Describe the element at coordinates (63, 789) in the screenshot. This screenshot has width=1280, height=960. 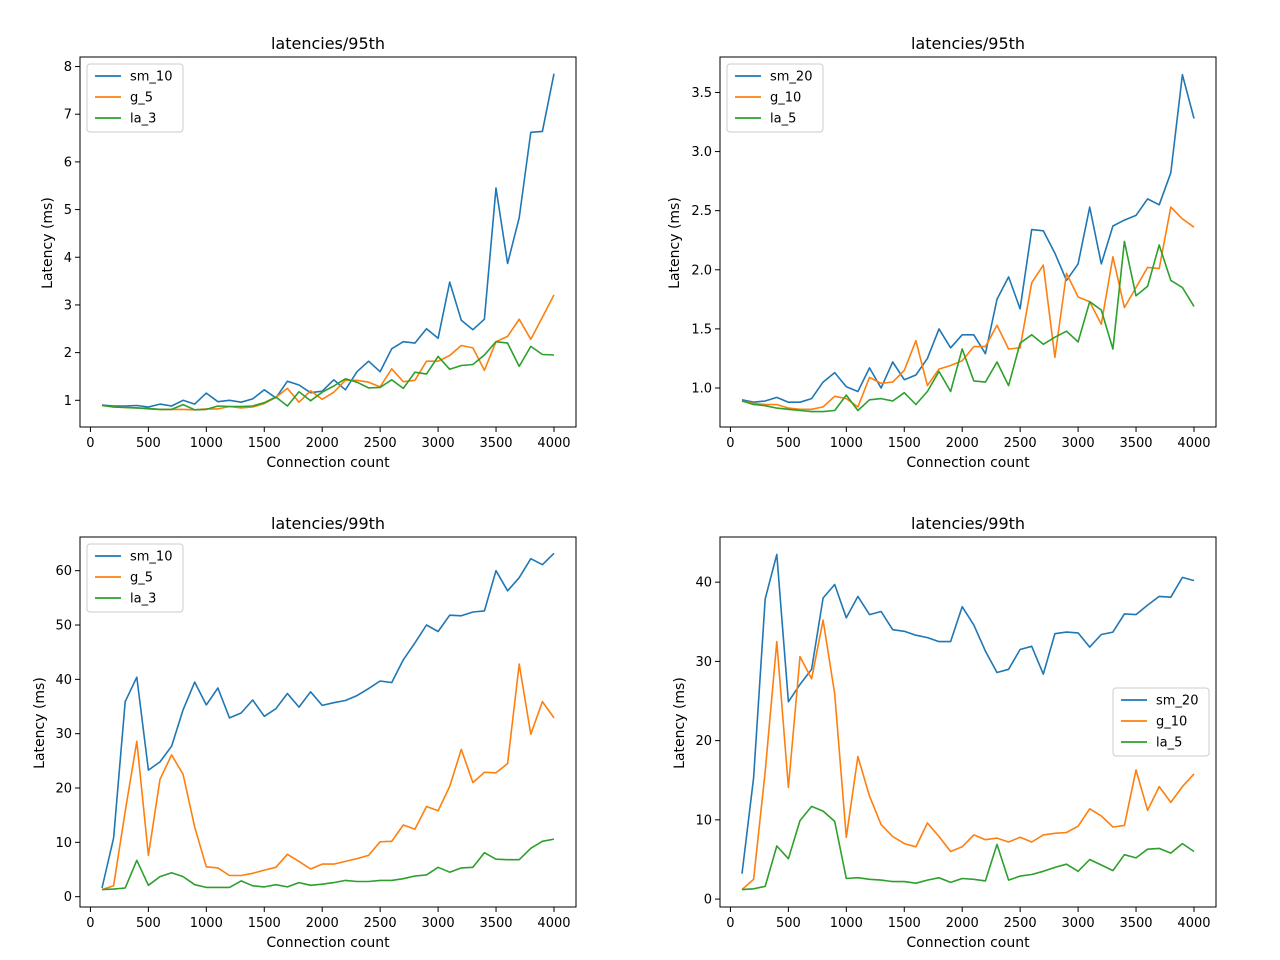
I see `y-tick-label: 20` at that location.